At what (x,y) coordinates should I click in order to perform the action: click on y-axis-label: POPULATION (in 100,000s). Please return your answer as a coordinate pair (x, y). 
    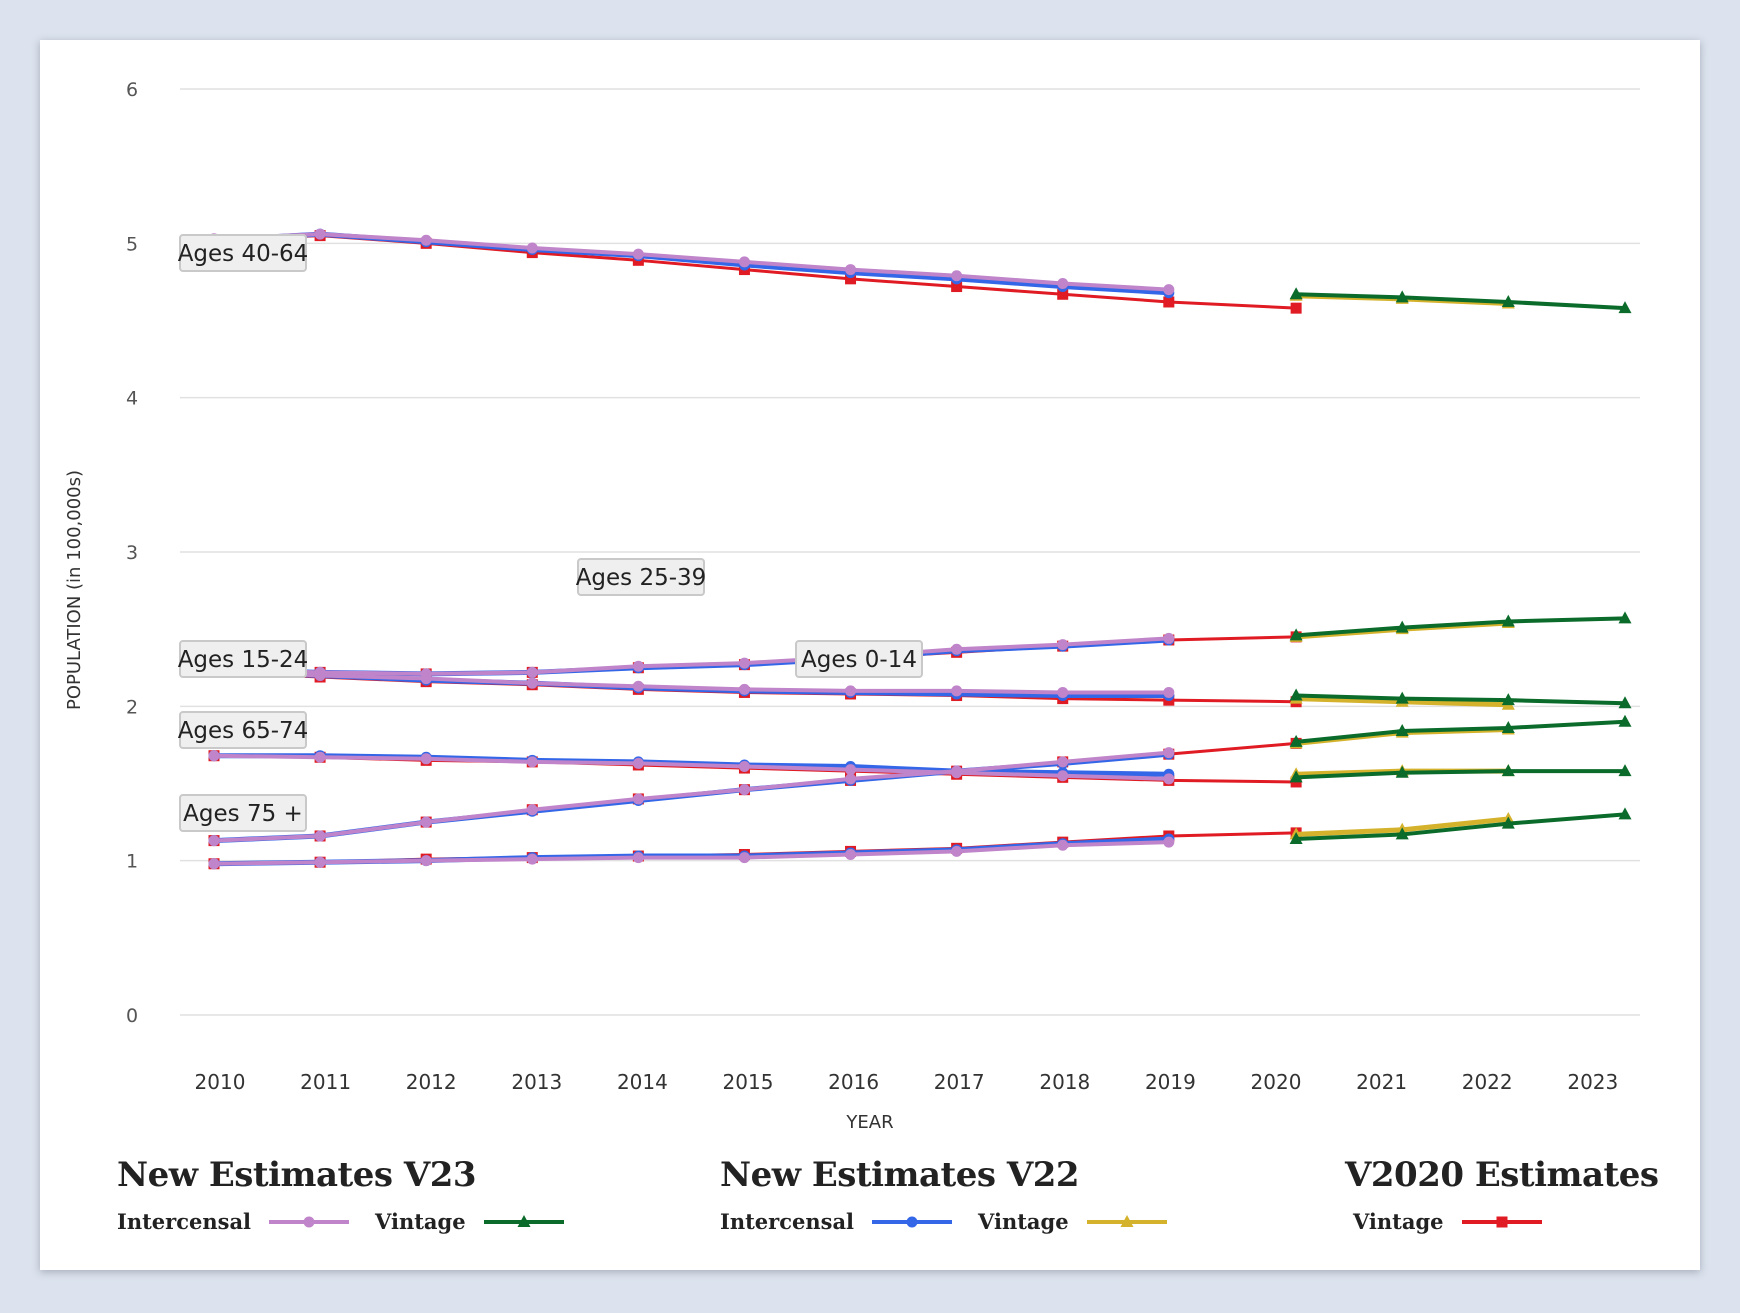
    Looking at the image, I should click on (74, 590).